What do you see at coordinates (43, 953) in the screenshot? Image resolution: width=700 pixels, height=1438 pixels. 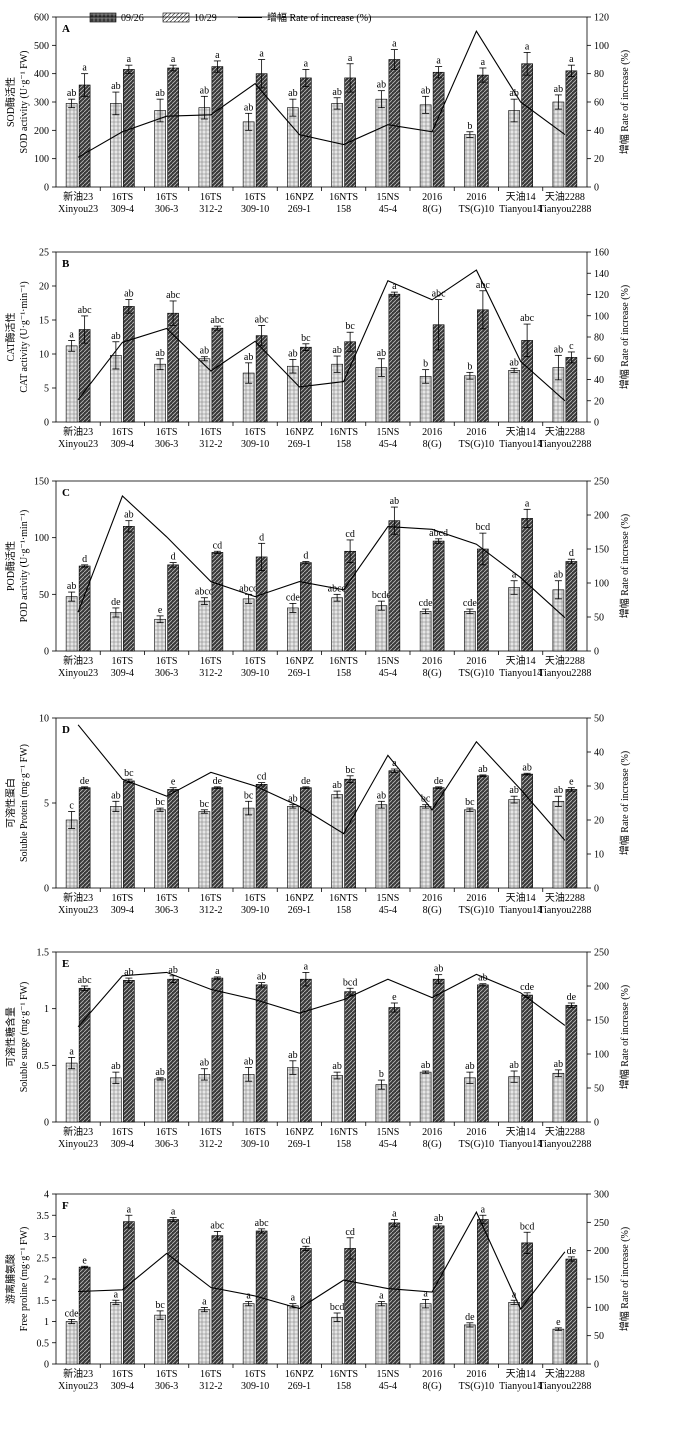 I see `y-tick-label: 1.5` at bounding box center [43, 953].